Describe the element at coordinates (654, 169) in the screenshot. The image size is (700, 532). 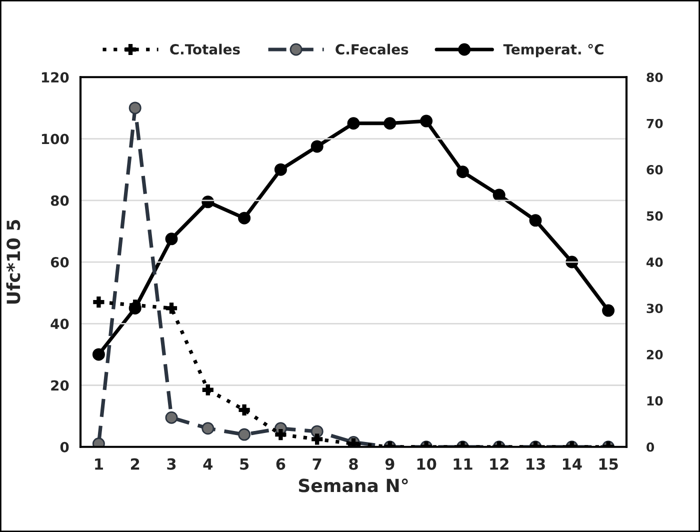
I see `y2-tick-label: 60` at that location.